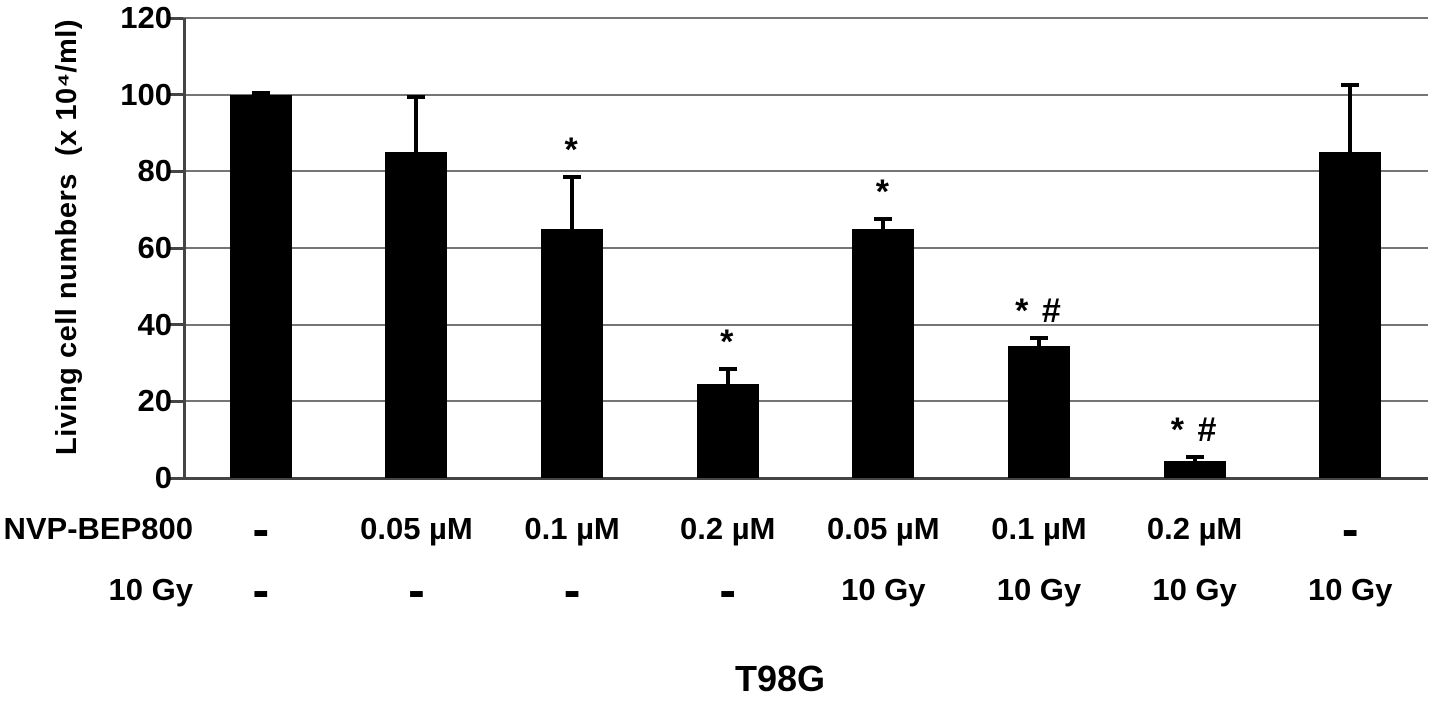 The image size is (1441, 705). What do you see at coordinates (163, 477) in the screenshot?
I see `y-tick-label: 0` at bounding box center [163, 477].